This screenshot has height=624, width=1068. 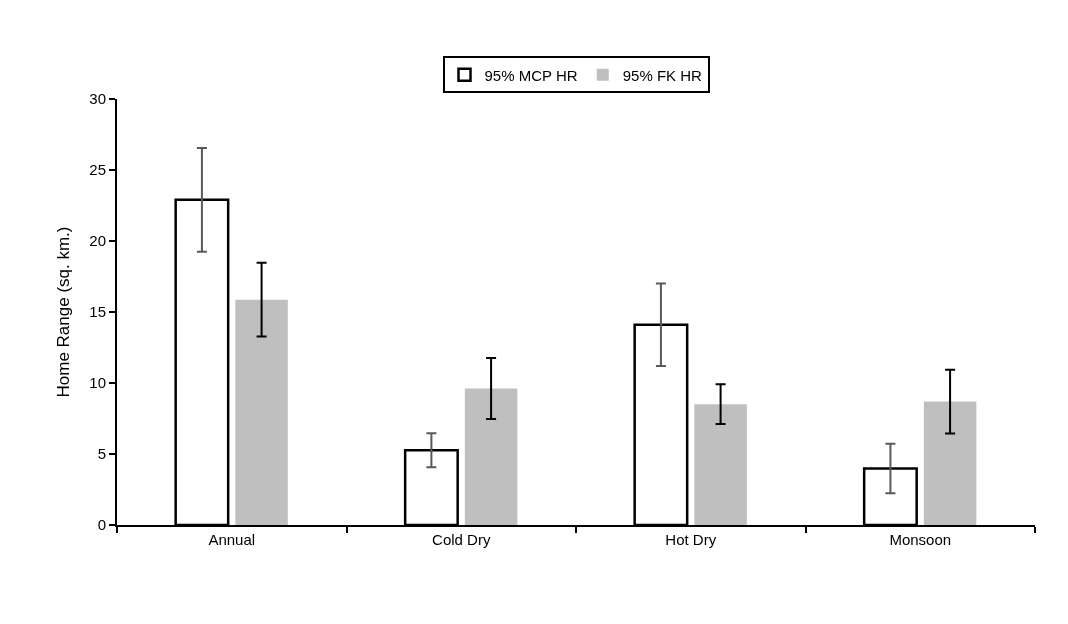 What do you see at coordinates (461, 539) in the screenshot?
I see `x-tick-label: Cold Dry` at bounding box center [461, 539].